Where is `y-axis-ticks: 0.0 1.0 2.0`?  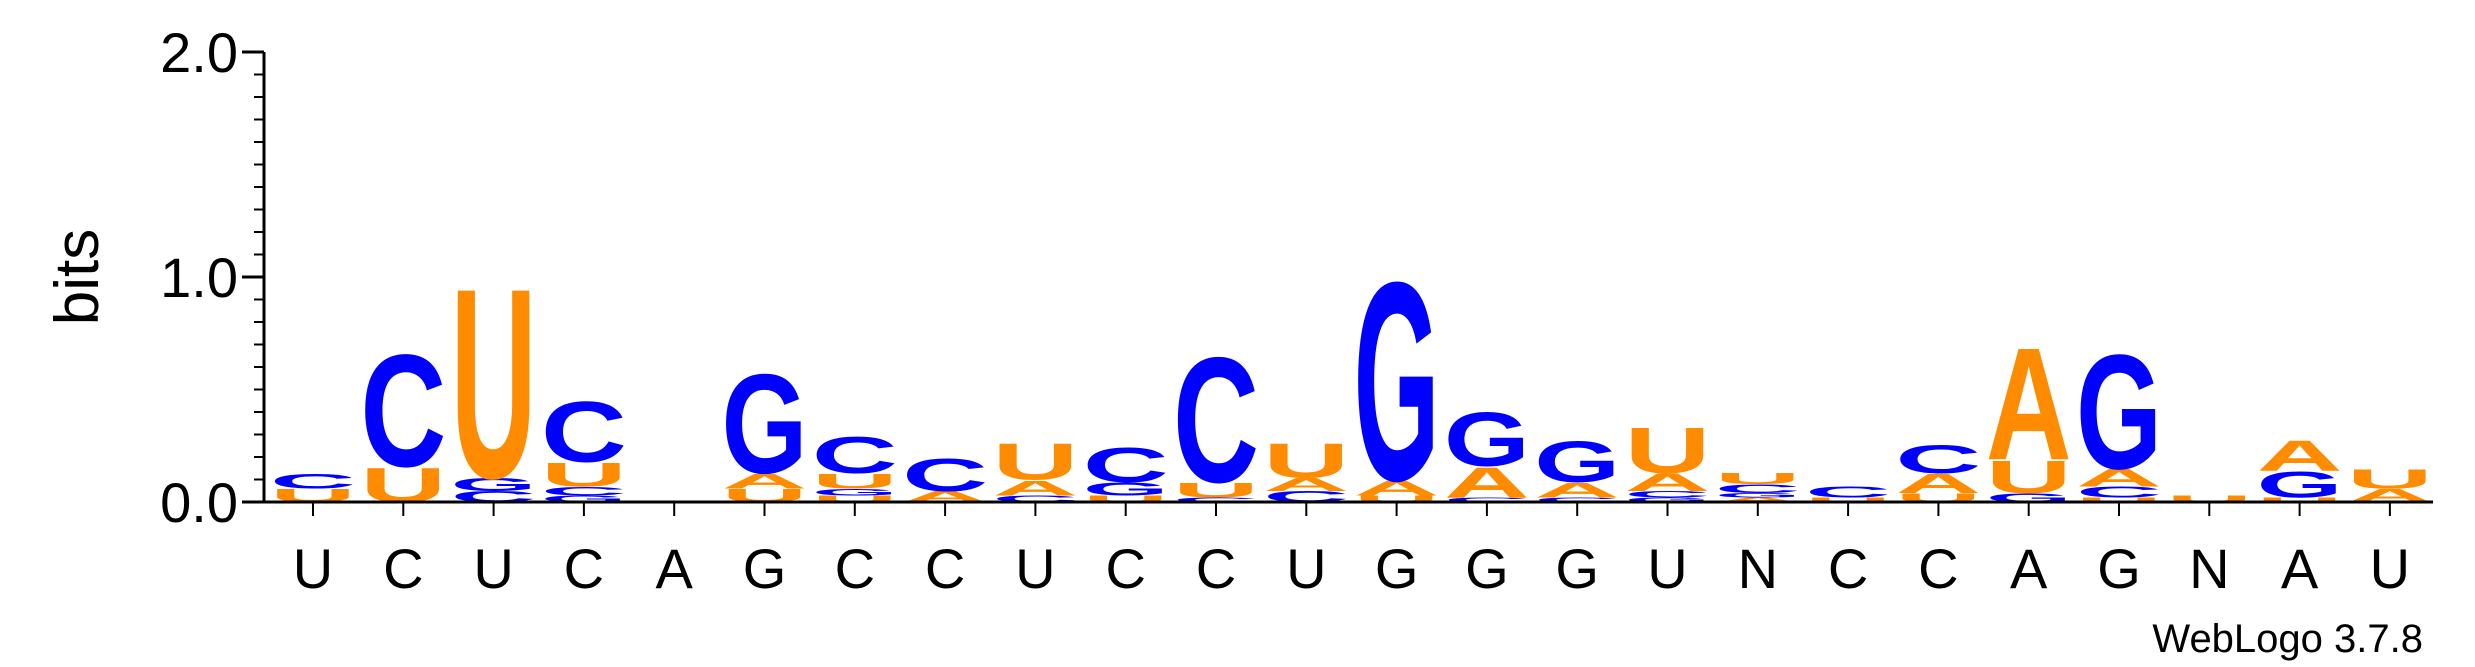
y-axis-ticks: 0.0 1.0 2.0 is located at coordinates (212, 277).